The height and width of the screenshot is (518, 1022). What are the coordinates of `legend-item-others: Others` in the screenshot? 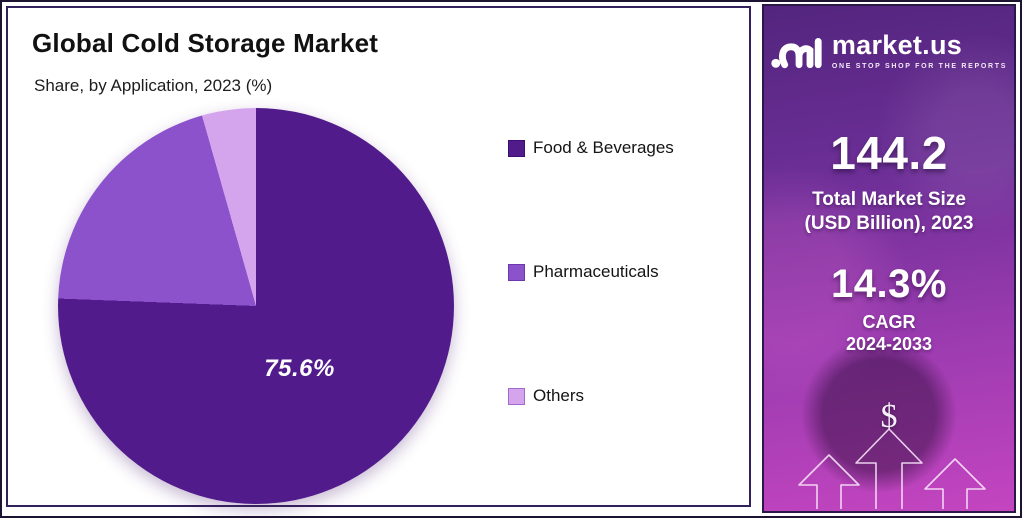 It's located at (591, 396).